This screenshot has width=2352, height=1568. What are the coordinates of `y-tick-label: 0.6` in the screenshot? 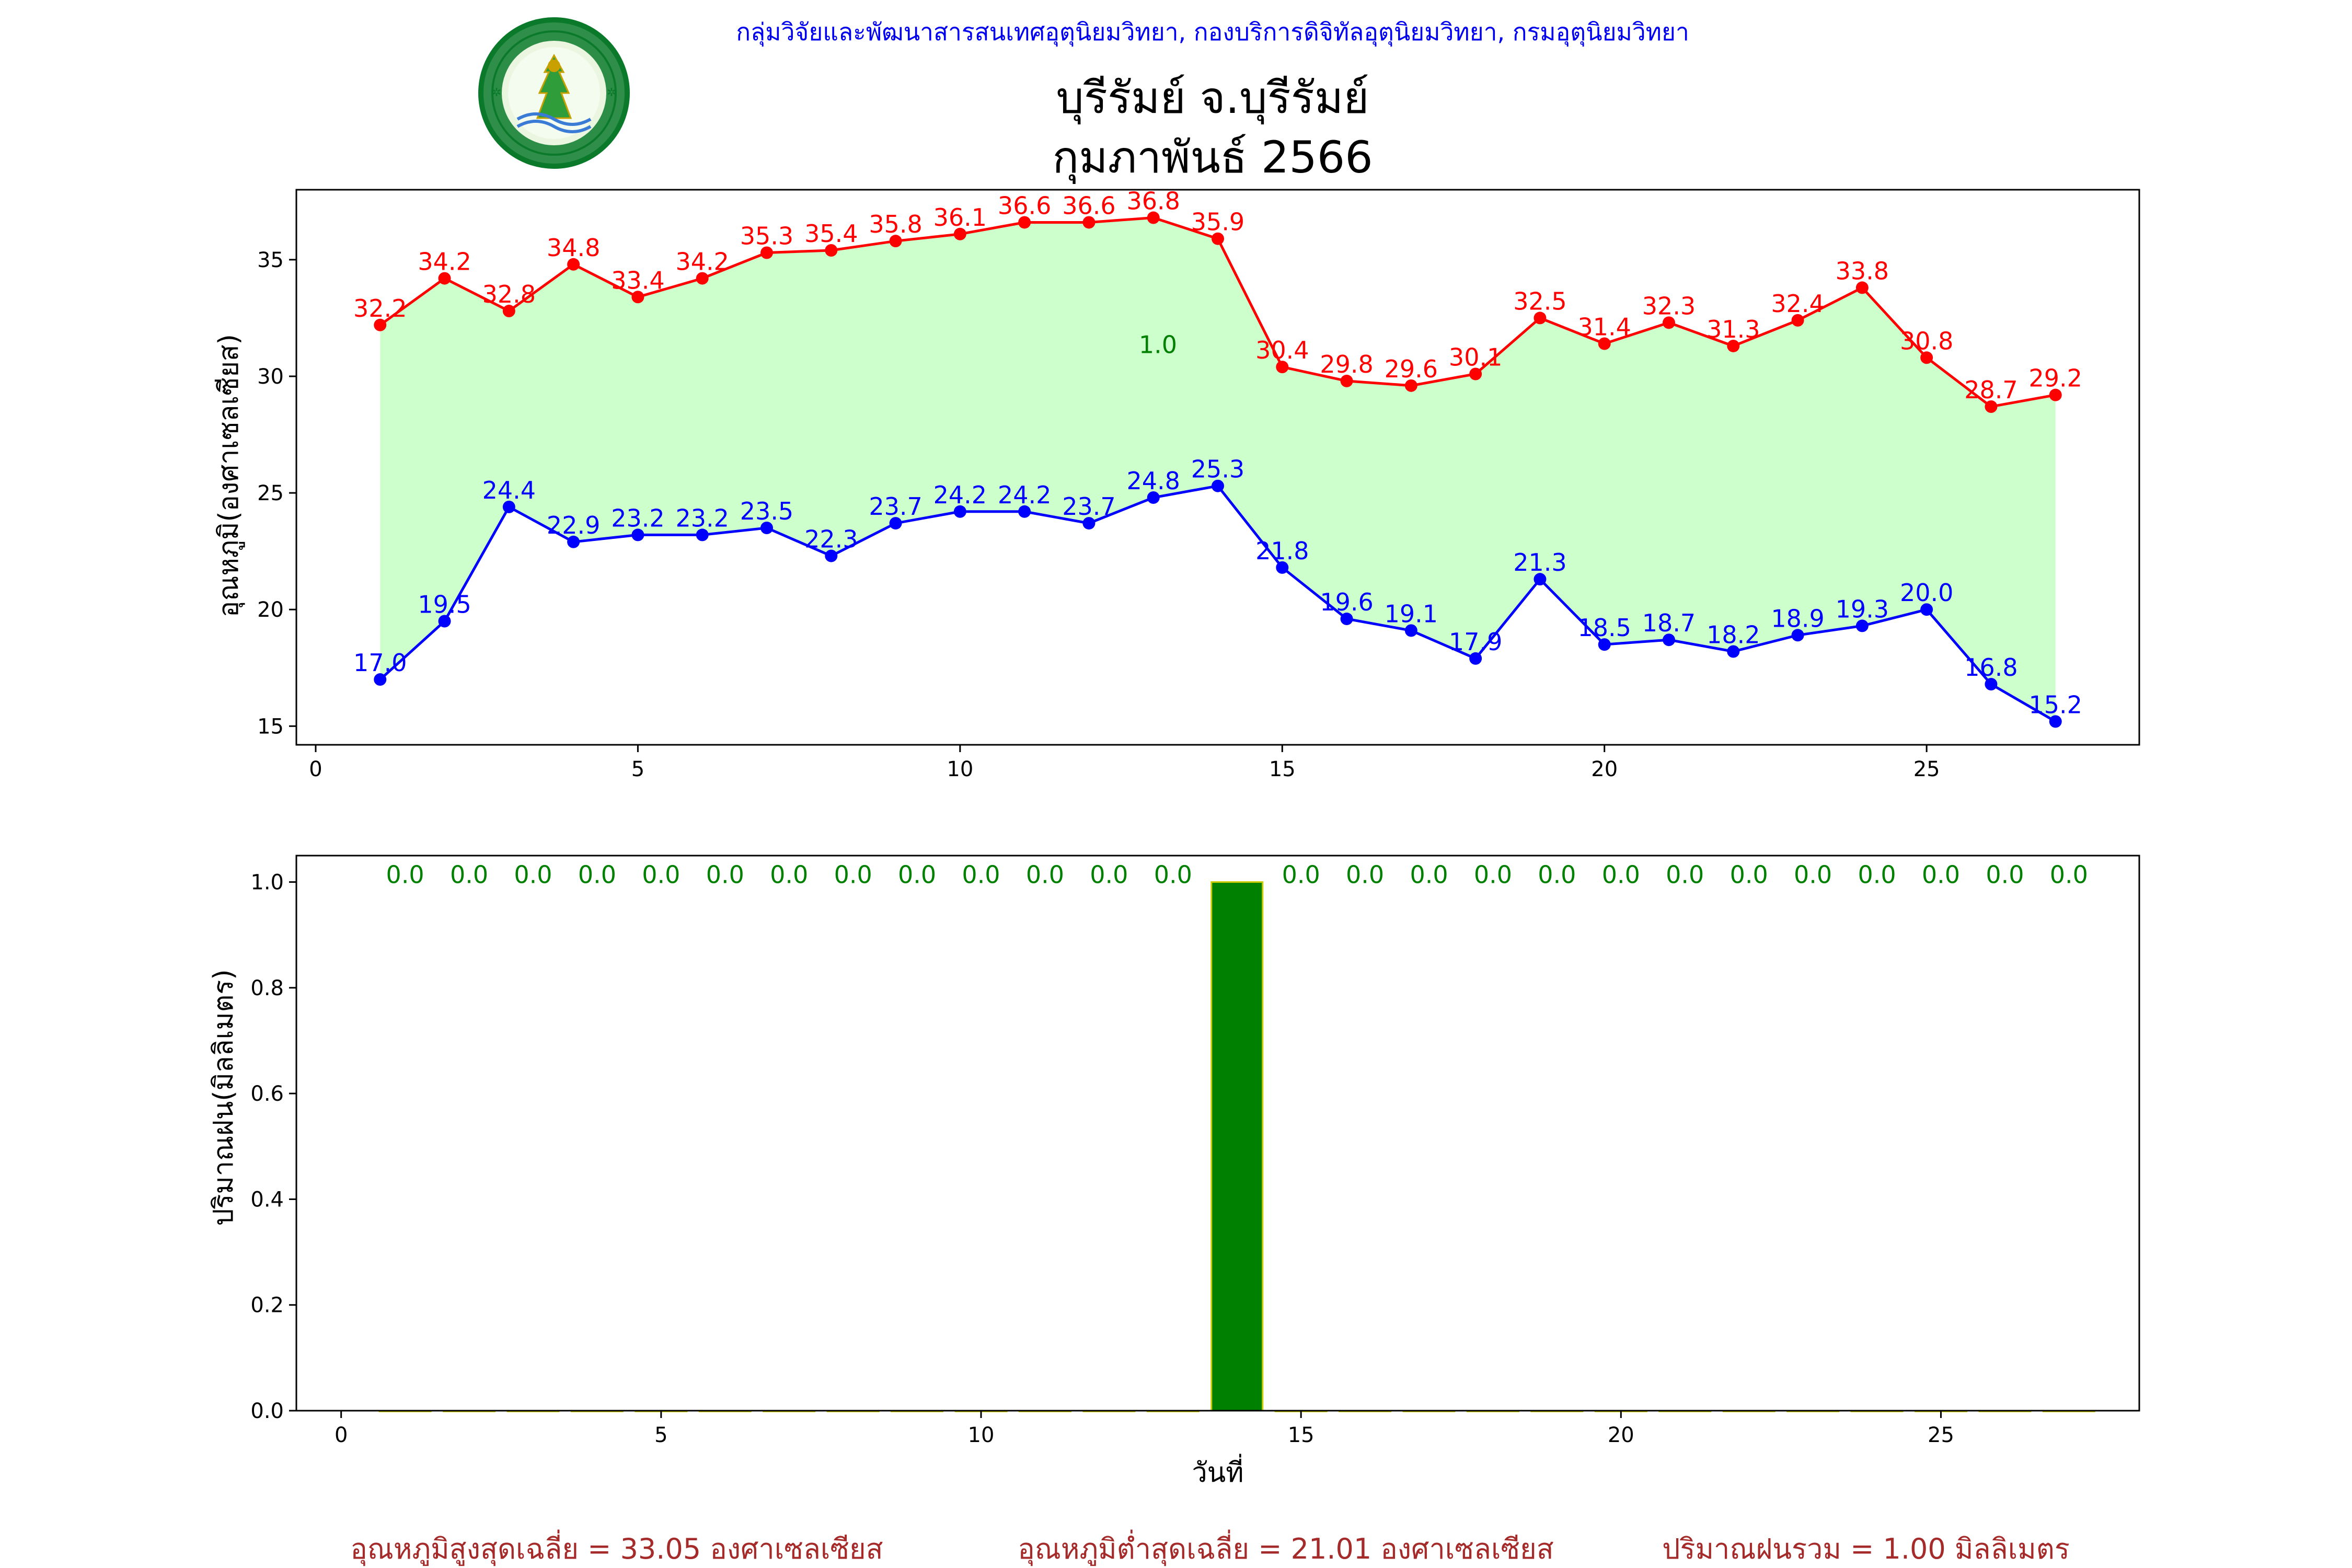 It's located at (267, 1094).